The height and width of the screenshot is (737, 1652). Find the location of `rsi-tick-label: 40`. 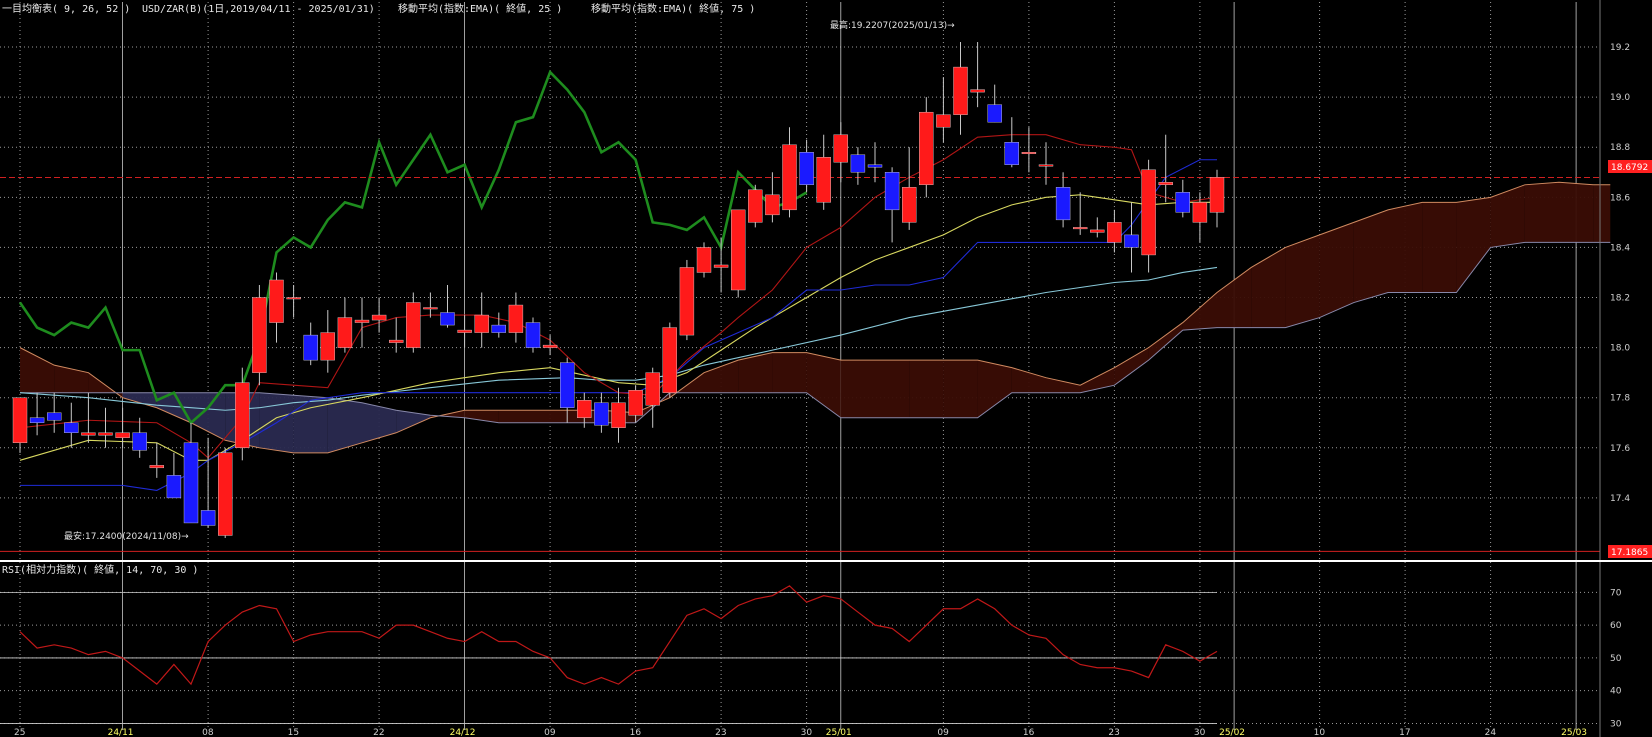

rsi-tick-label: 40 is located at coordinates (1616, 692).